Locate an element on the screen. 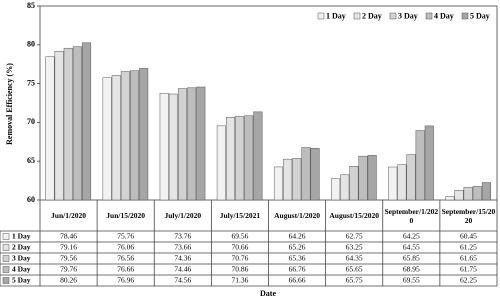 The height and width of the screenshot is (300, 500). x-tick-label: September/15/2020 is located at coordinates (468, 215).